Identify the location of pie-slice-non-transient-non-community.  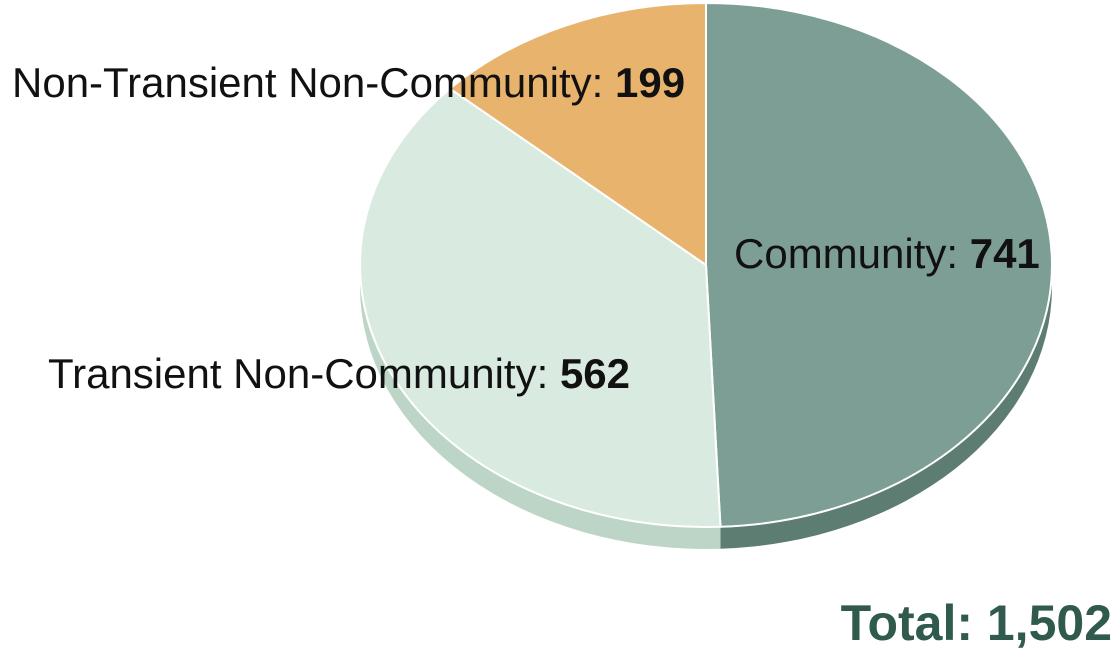
(577, 134).